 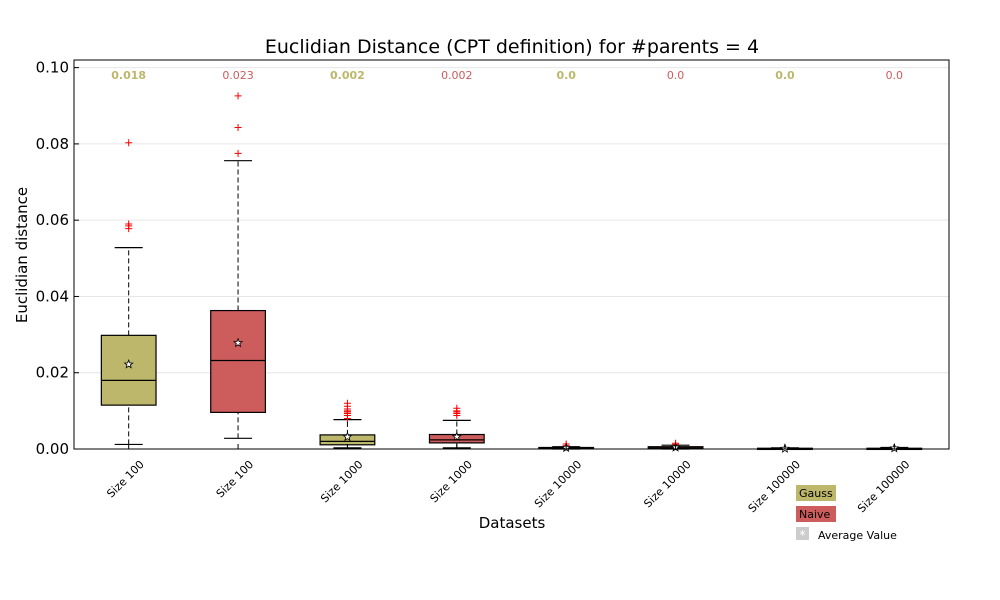 I want to click on median-label-8: 0.0, so click(x=895, y=75).